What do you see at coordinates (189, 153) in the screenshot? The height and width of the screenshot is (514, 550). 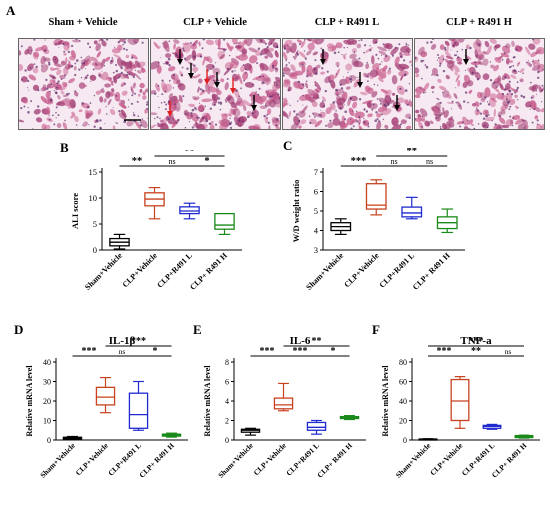 I see `significance-bracket: **` at bounding box center [189, 153].